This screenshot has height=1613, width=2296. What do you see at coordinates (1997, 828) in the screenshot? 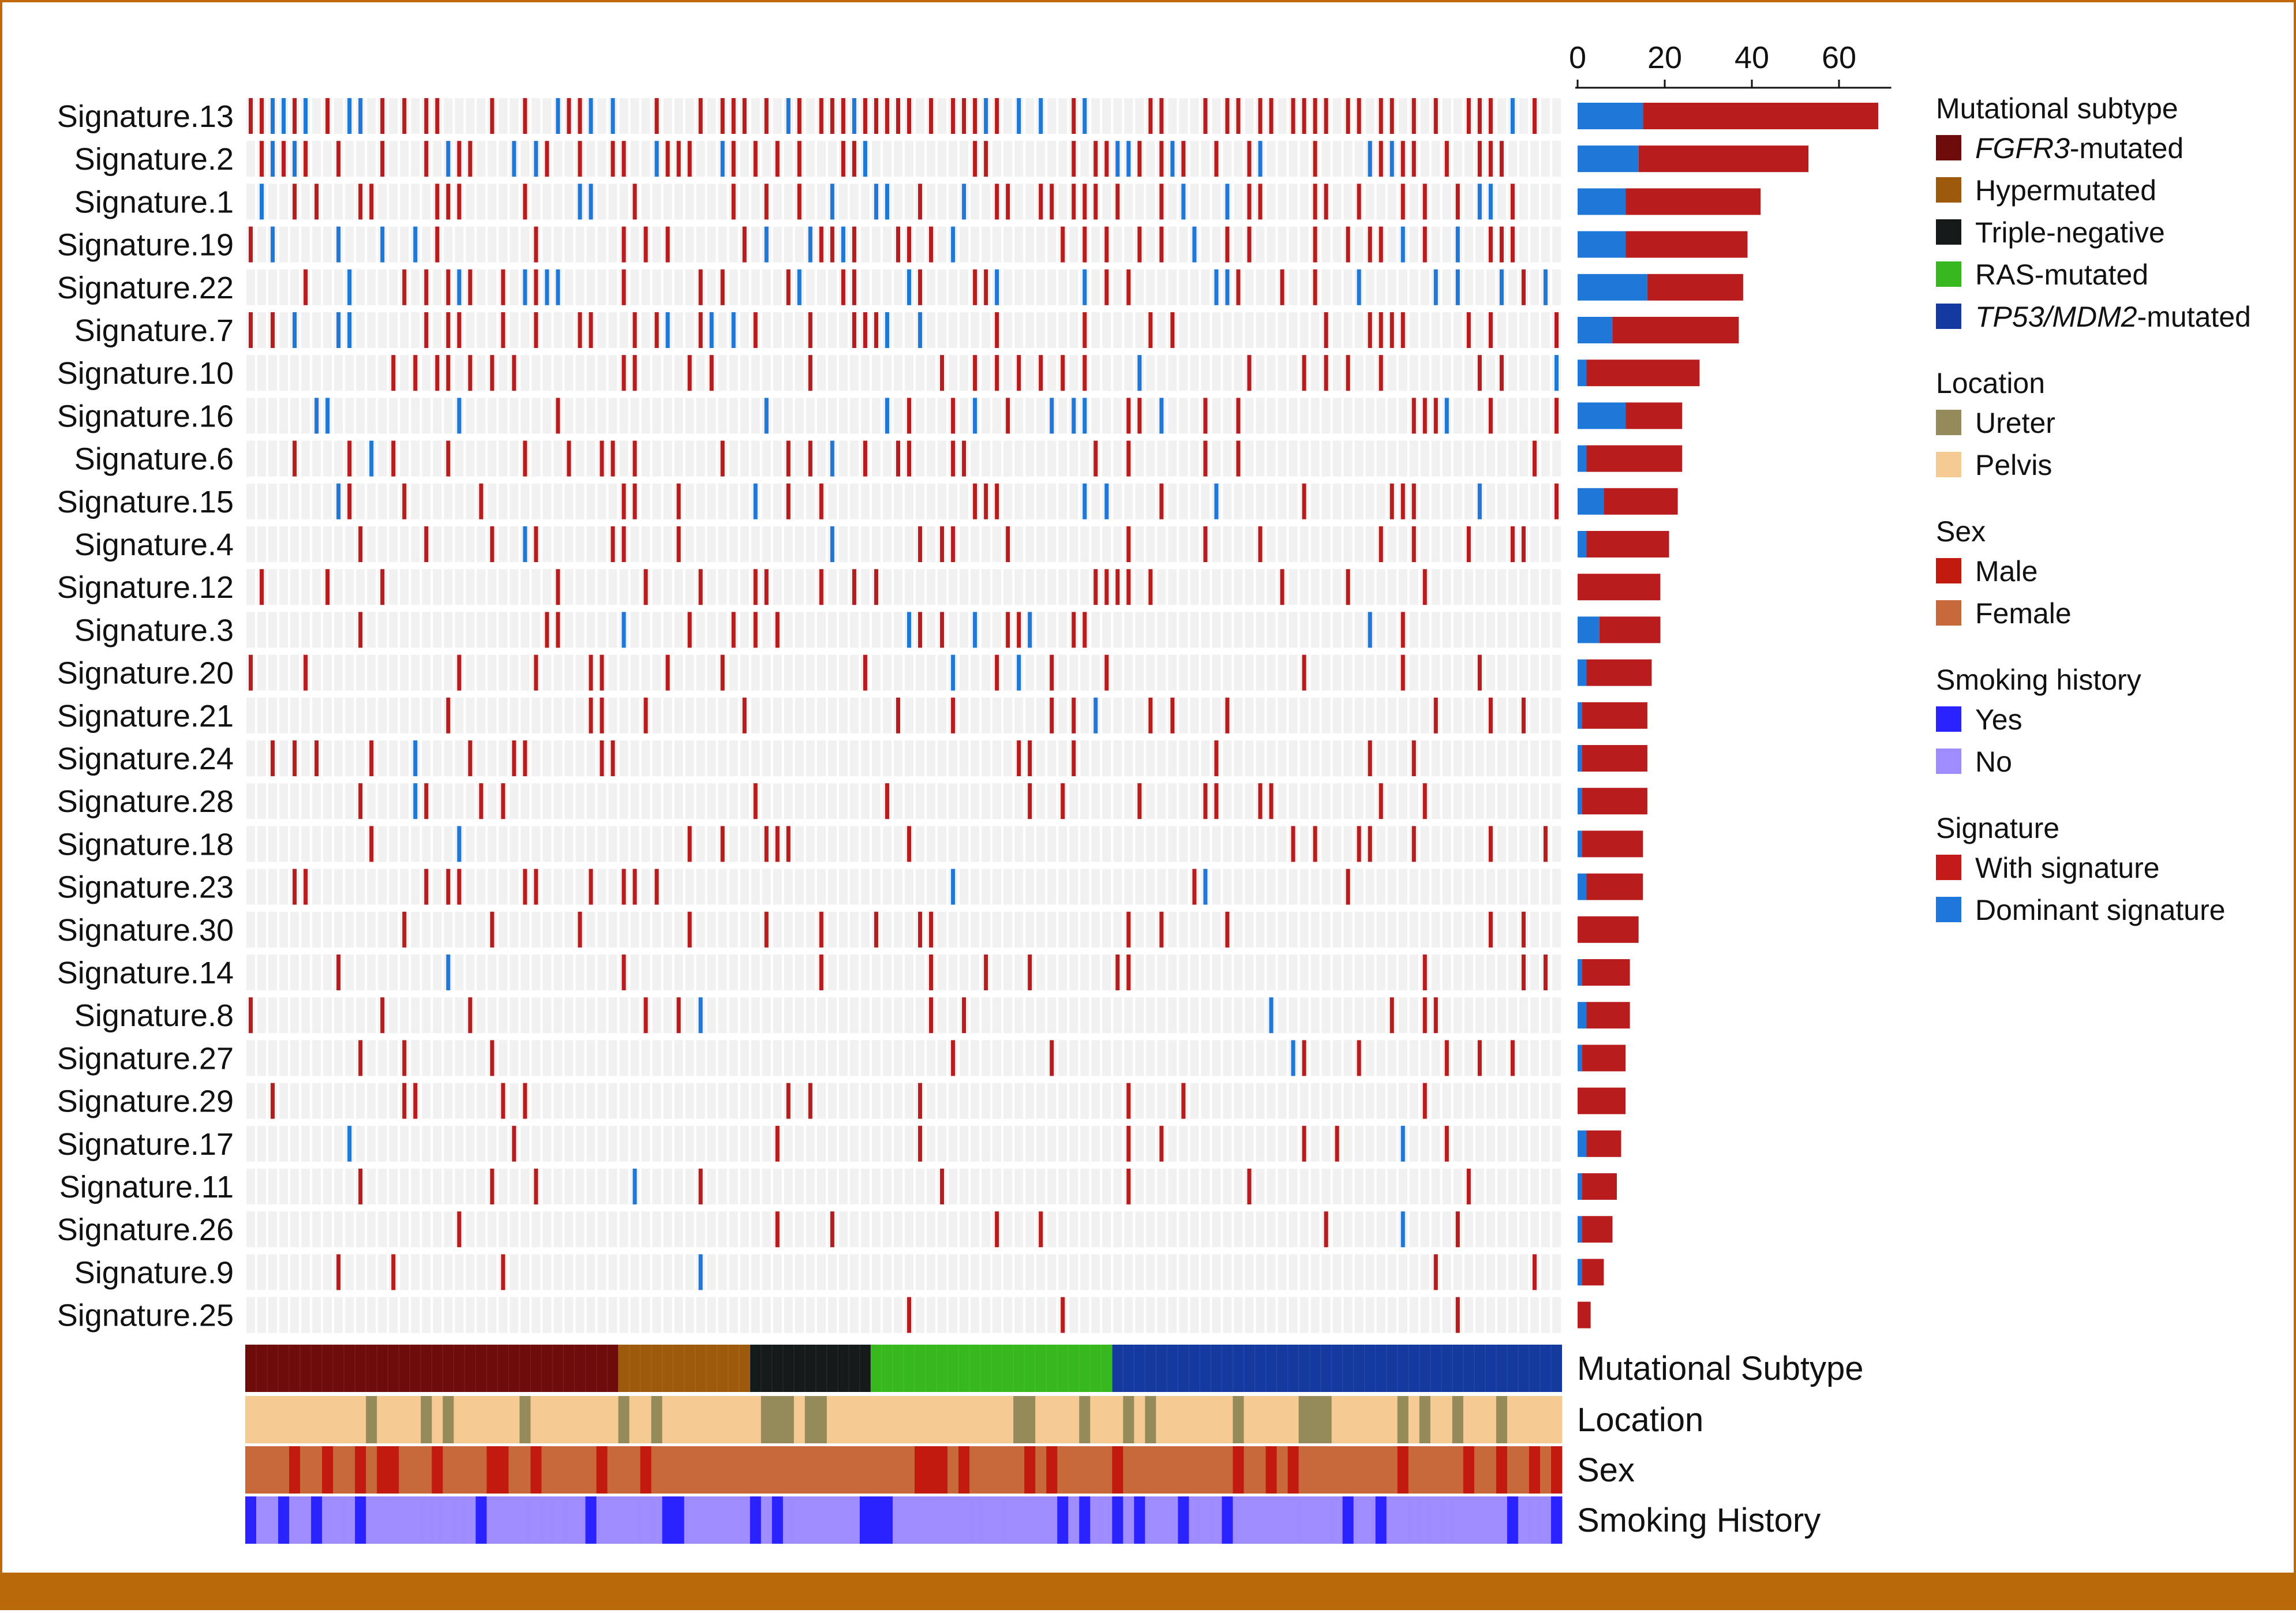
I see `legend-title: Signature` at bounding box center [1997, 828].